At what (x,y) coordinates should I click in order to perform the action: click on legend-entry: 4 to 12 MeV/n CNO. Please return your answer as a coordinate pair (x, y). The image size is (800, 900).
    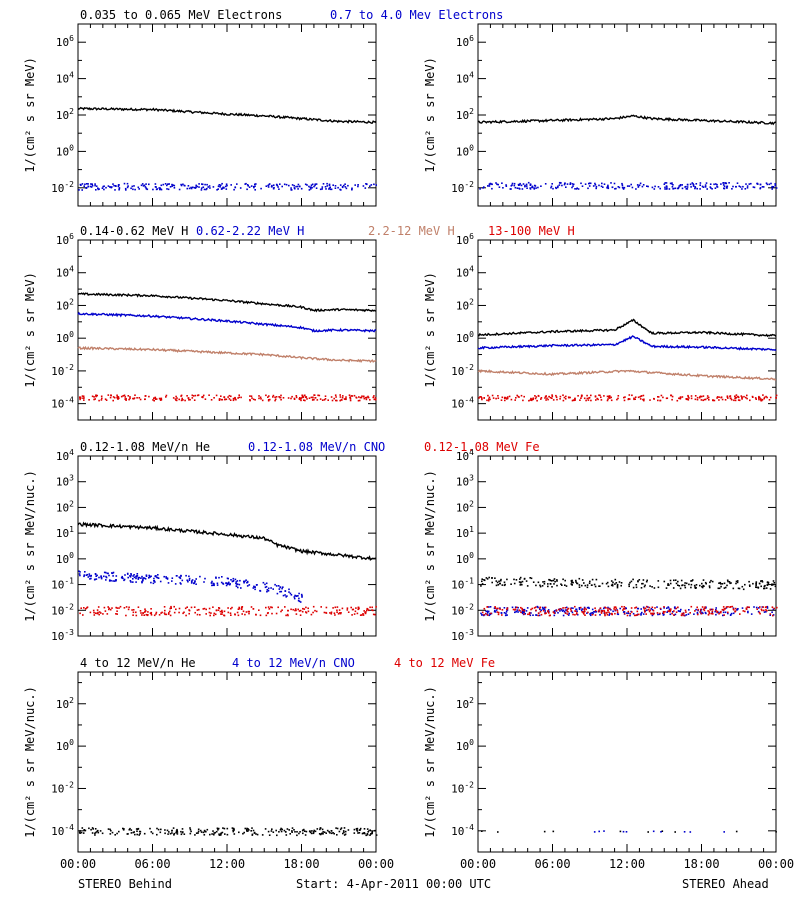
    Looking at the image, I should click on (293, 663).